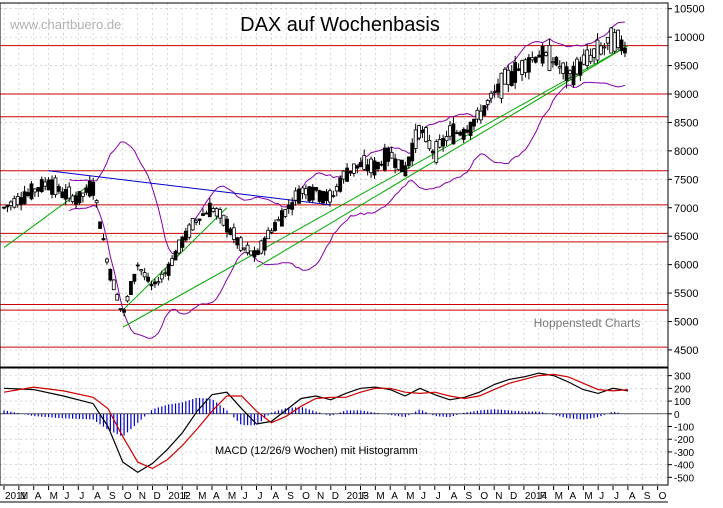  Describe the element at coordinates (189, 188) in the screenshot. I see `resistance-trendline` at that location.